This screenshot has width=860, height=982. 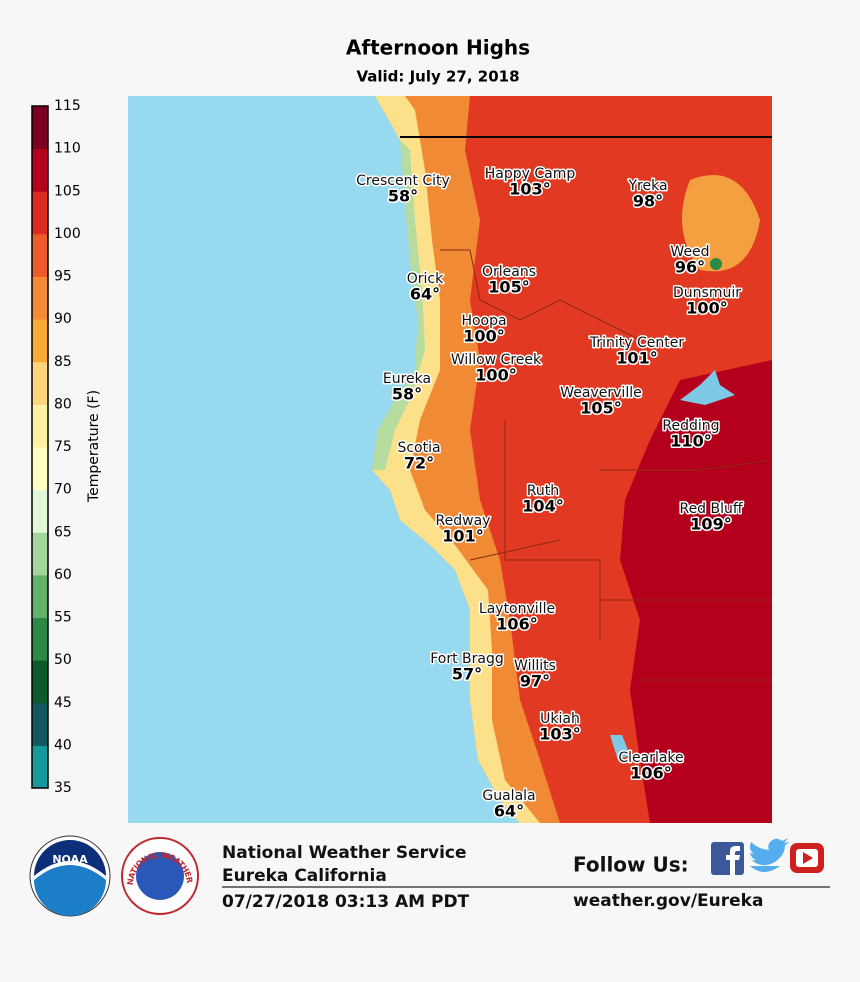 What do you see at coordinates (67, 234) in the screenshot?
I see `colorbar-tick-label: 100` at bounding box center [67, 234].